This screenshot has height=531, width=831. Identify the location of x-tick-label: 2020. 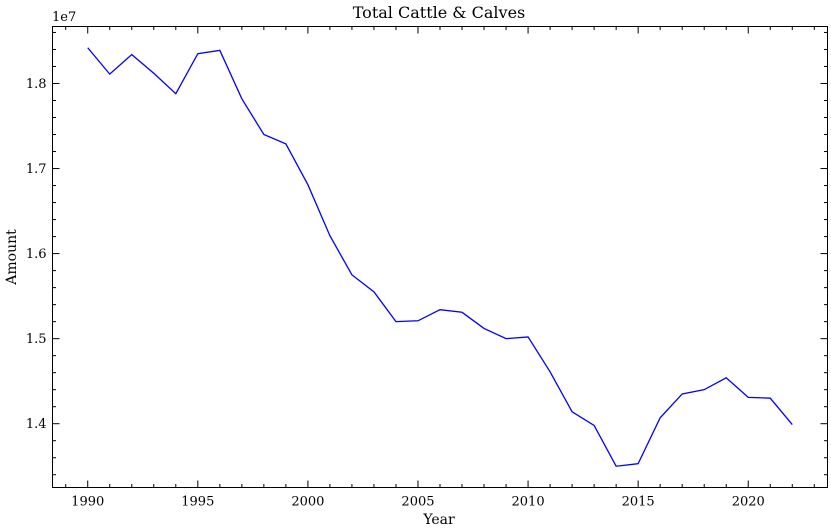
(748, 502).